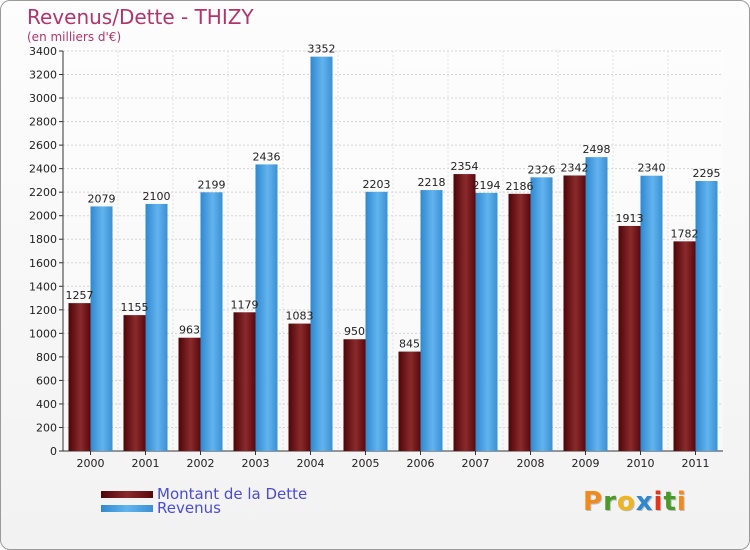 The image size is (750, 550). What do you see at coordinates (354, 331) in the screenshot?
I see `data-label-debt-2005: 950` at bounding box center [354, 331].